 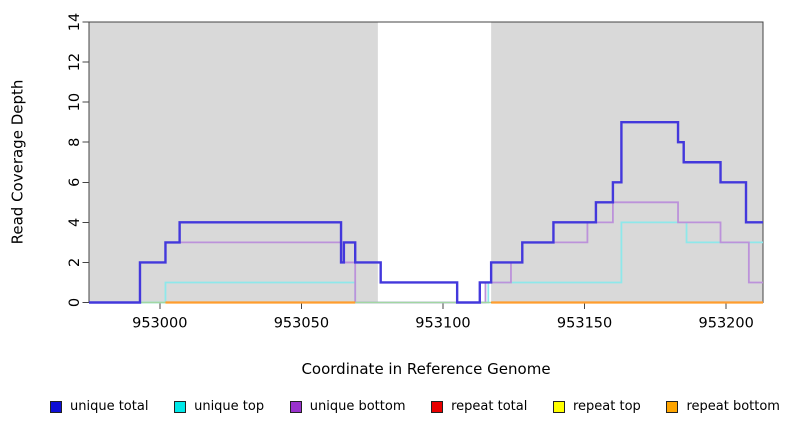 I want to click on legend-item-unique-top: unique top, so click(x=219, y=406).